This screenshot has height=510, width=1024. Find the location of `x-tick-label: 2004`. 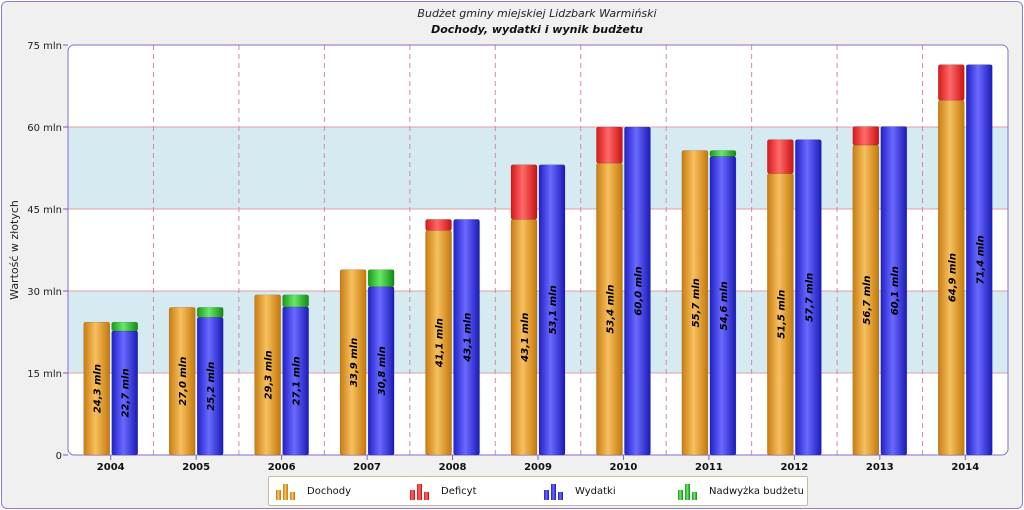

x-tick-label: 2004 is located at coordinates (111, 467).